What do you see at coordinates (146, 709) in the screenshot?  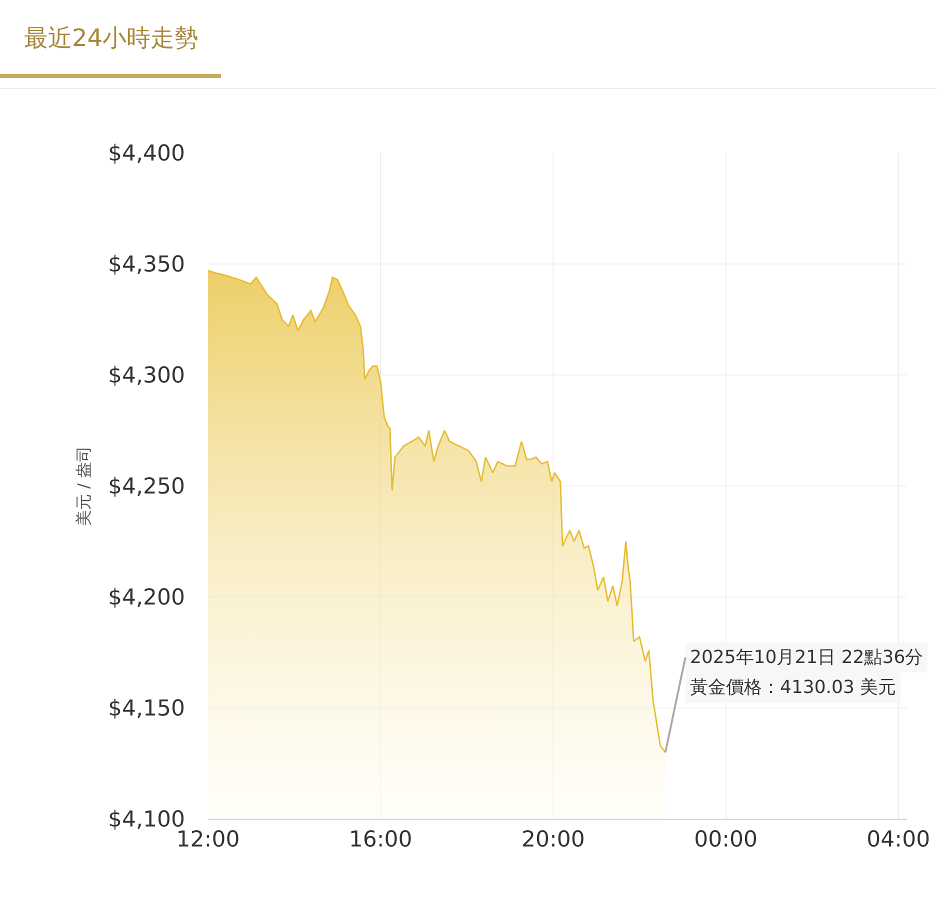 I see `y-tick-label: $4,150` at bounding box center [146, 709].